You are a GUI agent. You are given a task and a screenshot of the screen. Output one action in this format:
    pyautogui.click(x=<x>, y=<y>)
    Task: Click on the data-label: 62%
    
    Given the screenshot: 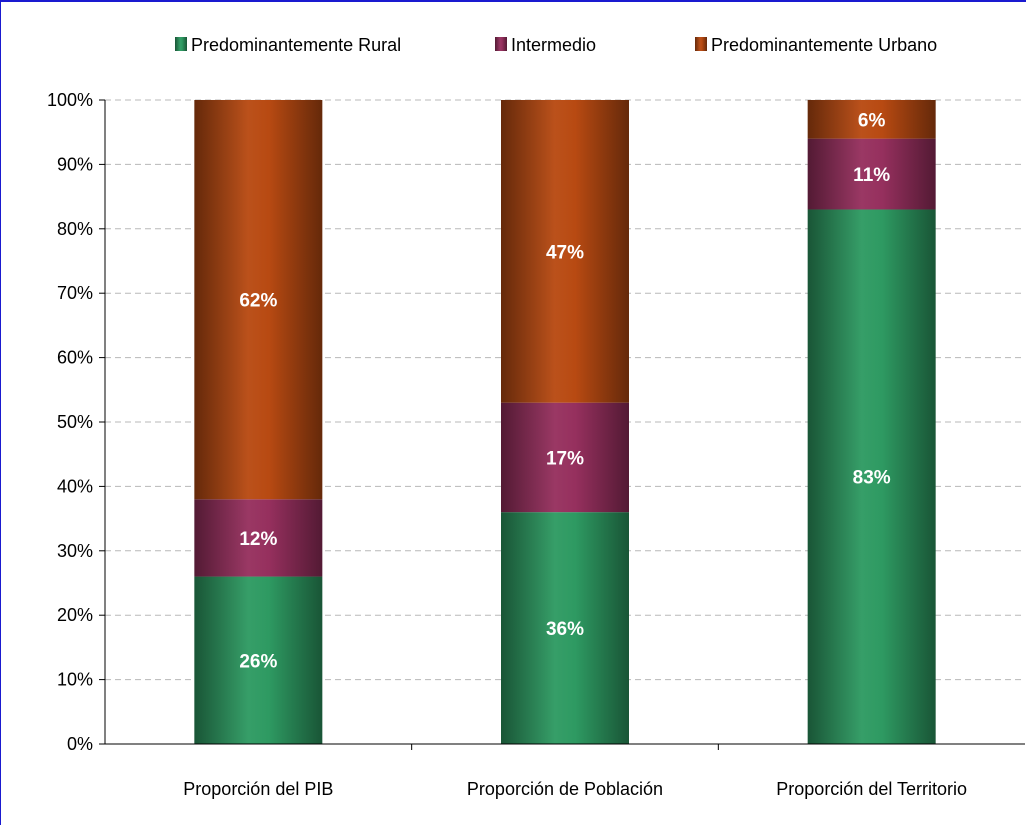 What is the action you would take?
    pyautogui.click(x=258, y=301)
    